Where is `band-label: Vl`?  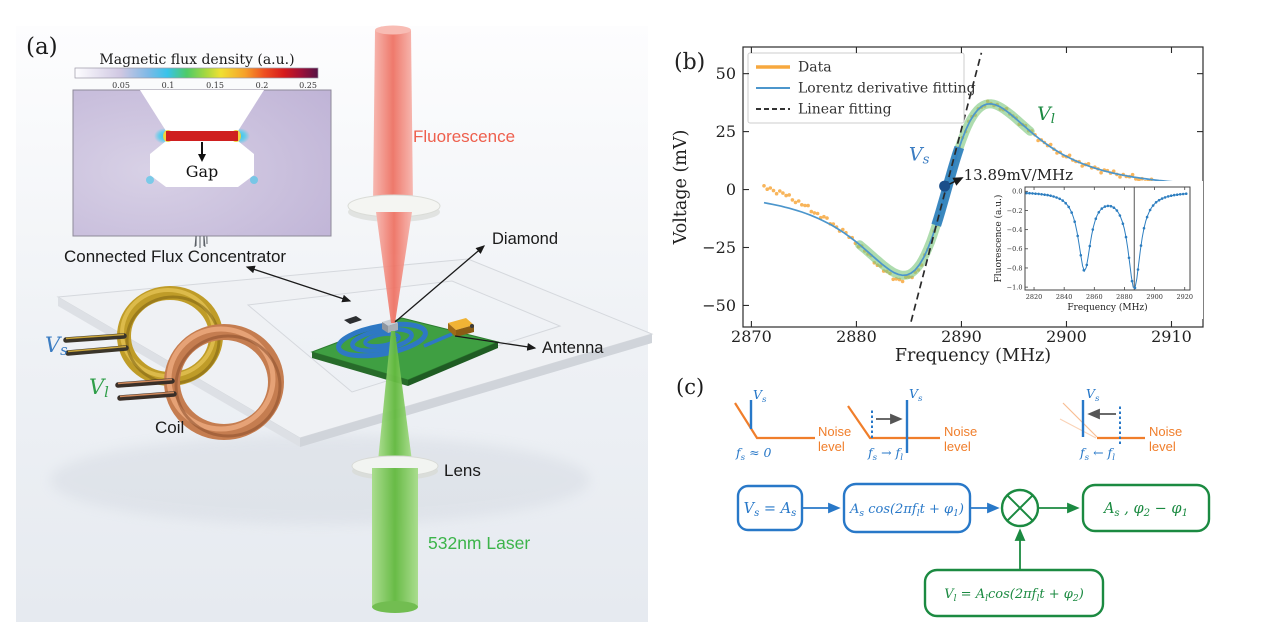 band-label: Vl is located at coordinates (1046, 115).